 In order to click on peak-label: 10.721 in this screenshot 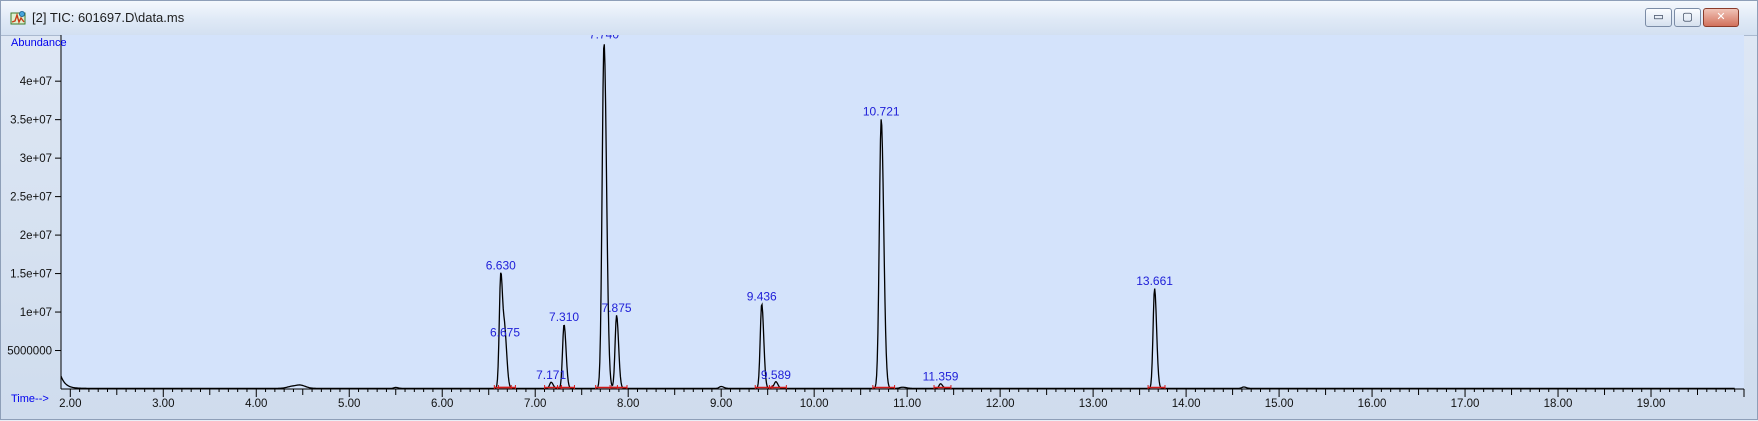, I will do `click(881, 112)`.